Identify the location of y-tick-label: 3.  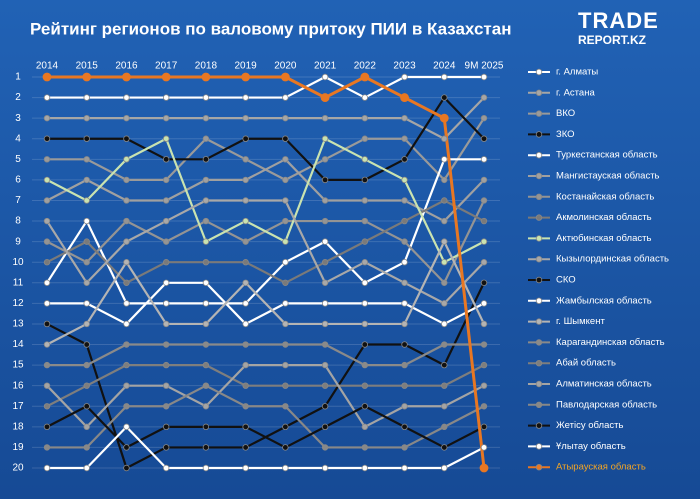
(18, 118).